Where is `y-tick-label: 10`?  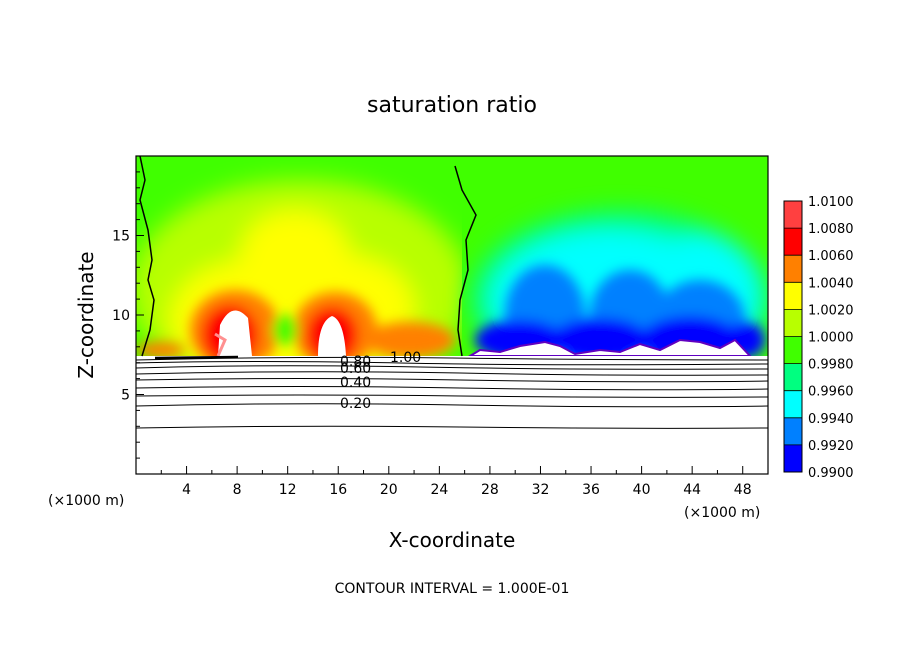 y-tick-label: 10 is located at coordinates (121, 316).